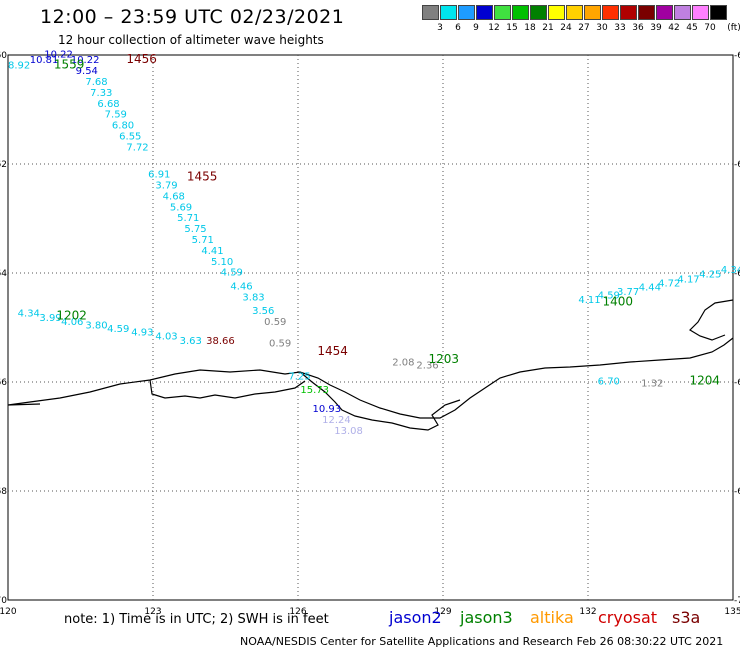  Describe the element at coordinates (3, 601) in the screenshot. I see `lat-tick-label-left: -70` at that location.